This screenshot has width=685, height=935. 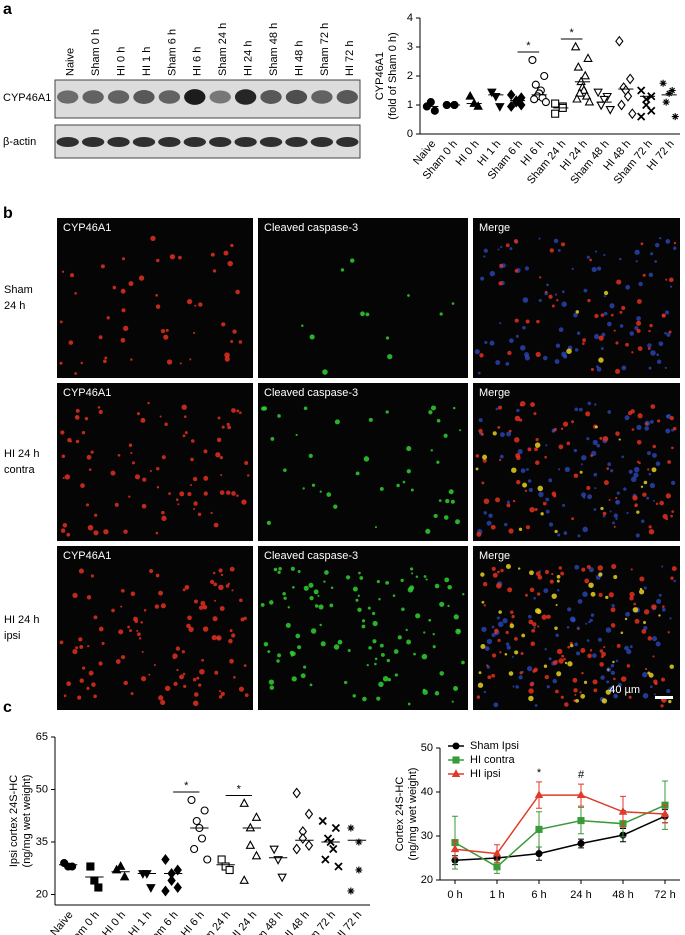 I want to click on y-tick-label: 50, so click(x=427, y=748).